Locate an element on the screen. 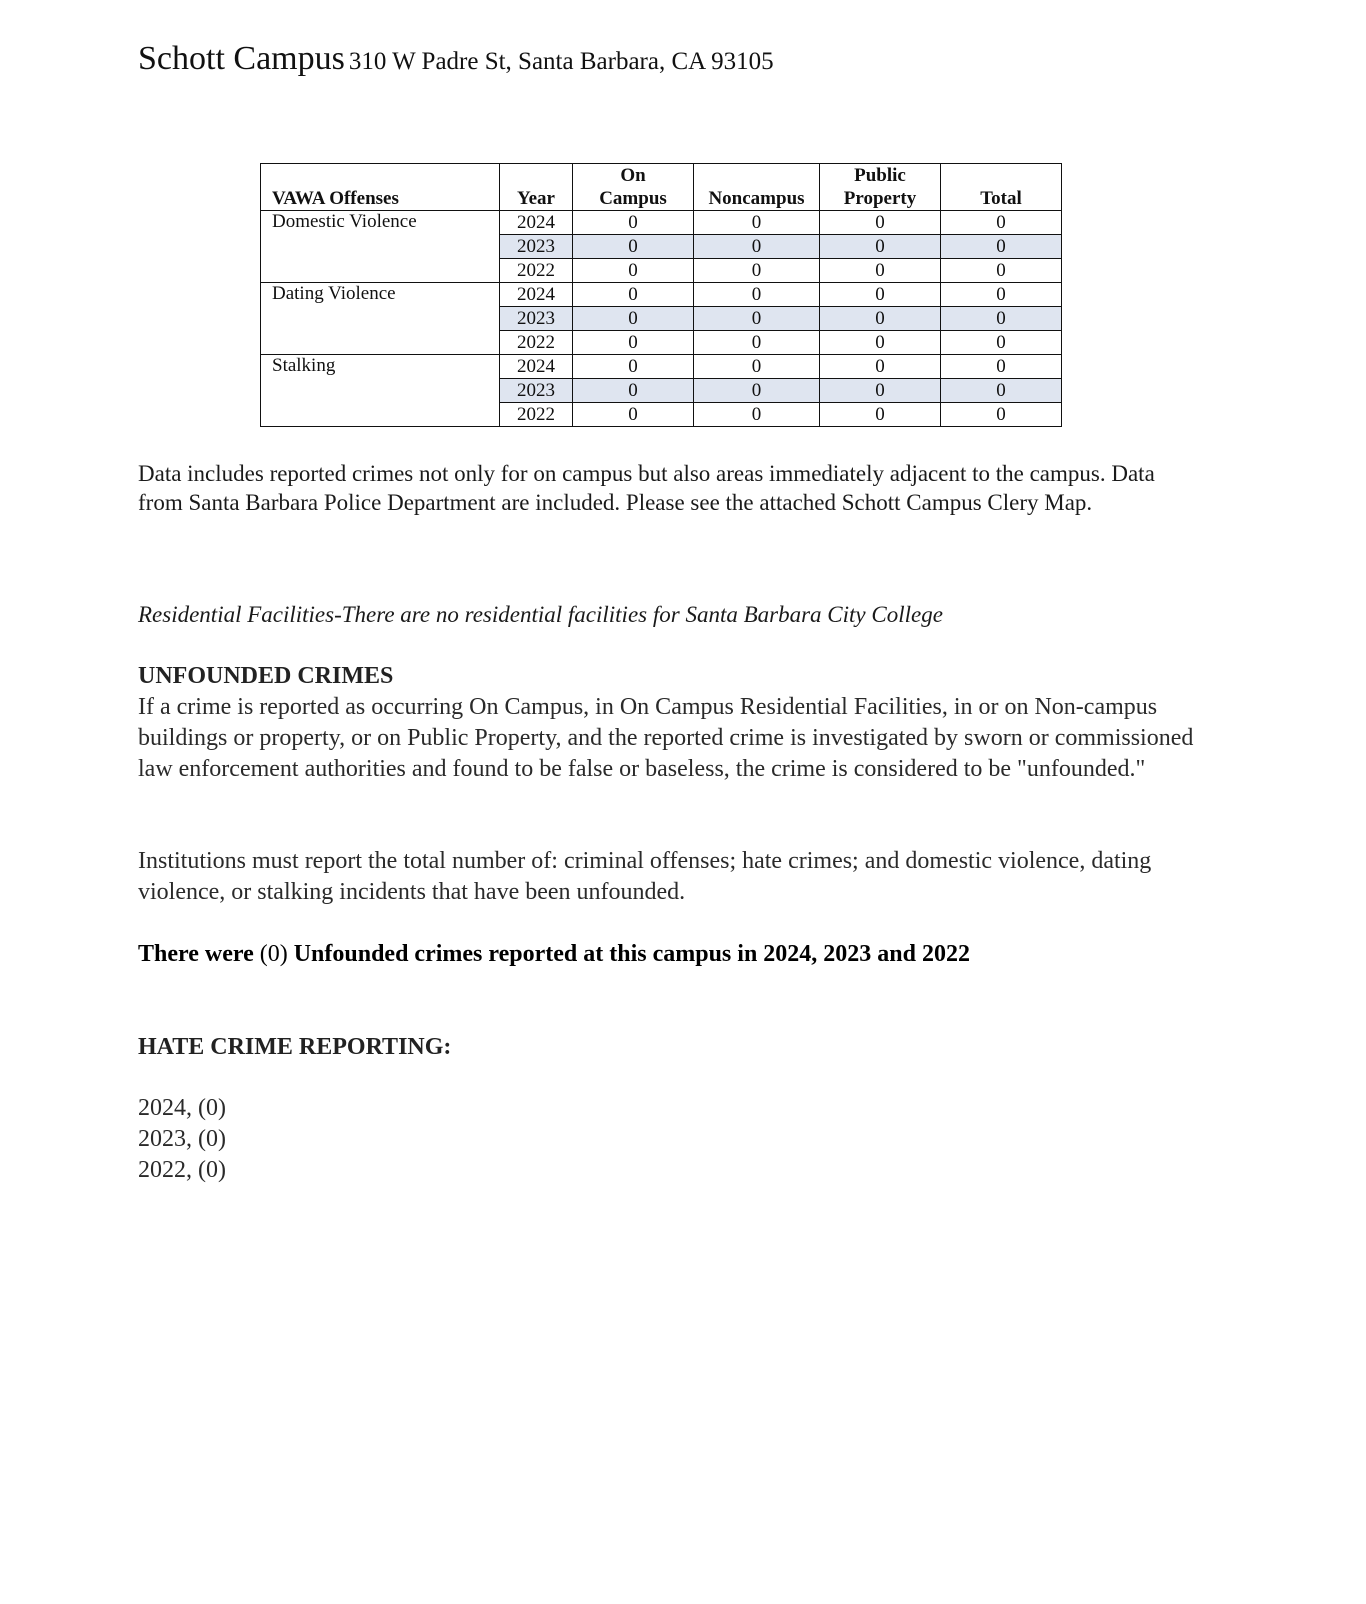  campus-name: Schott Campus is located at coordinates (241, 58).